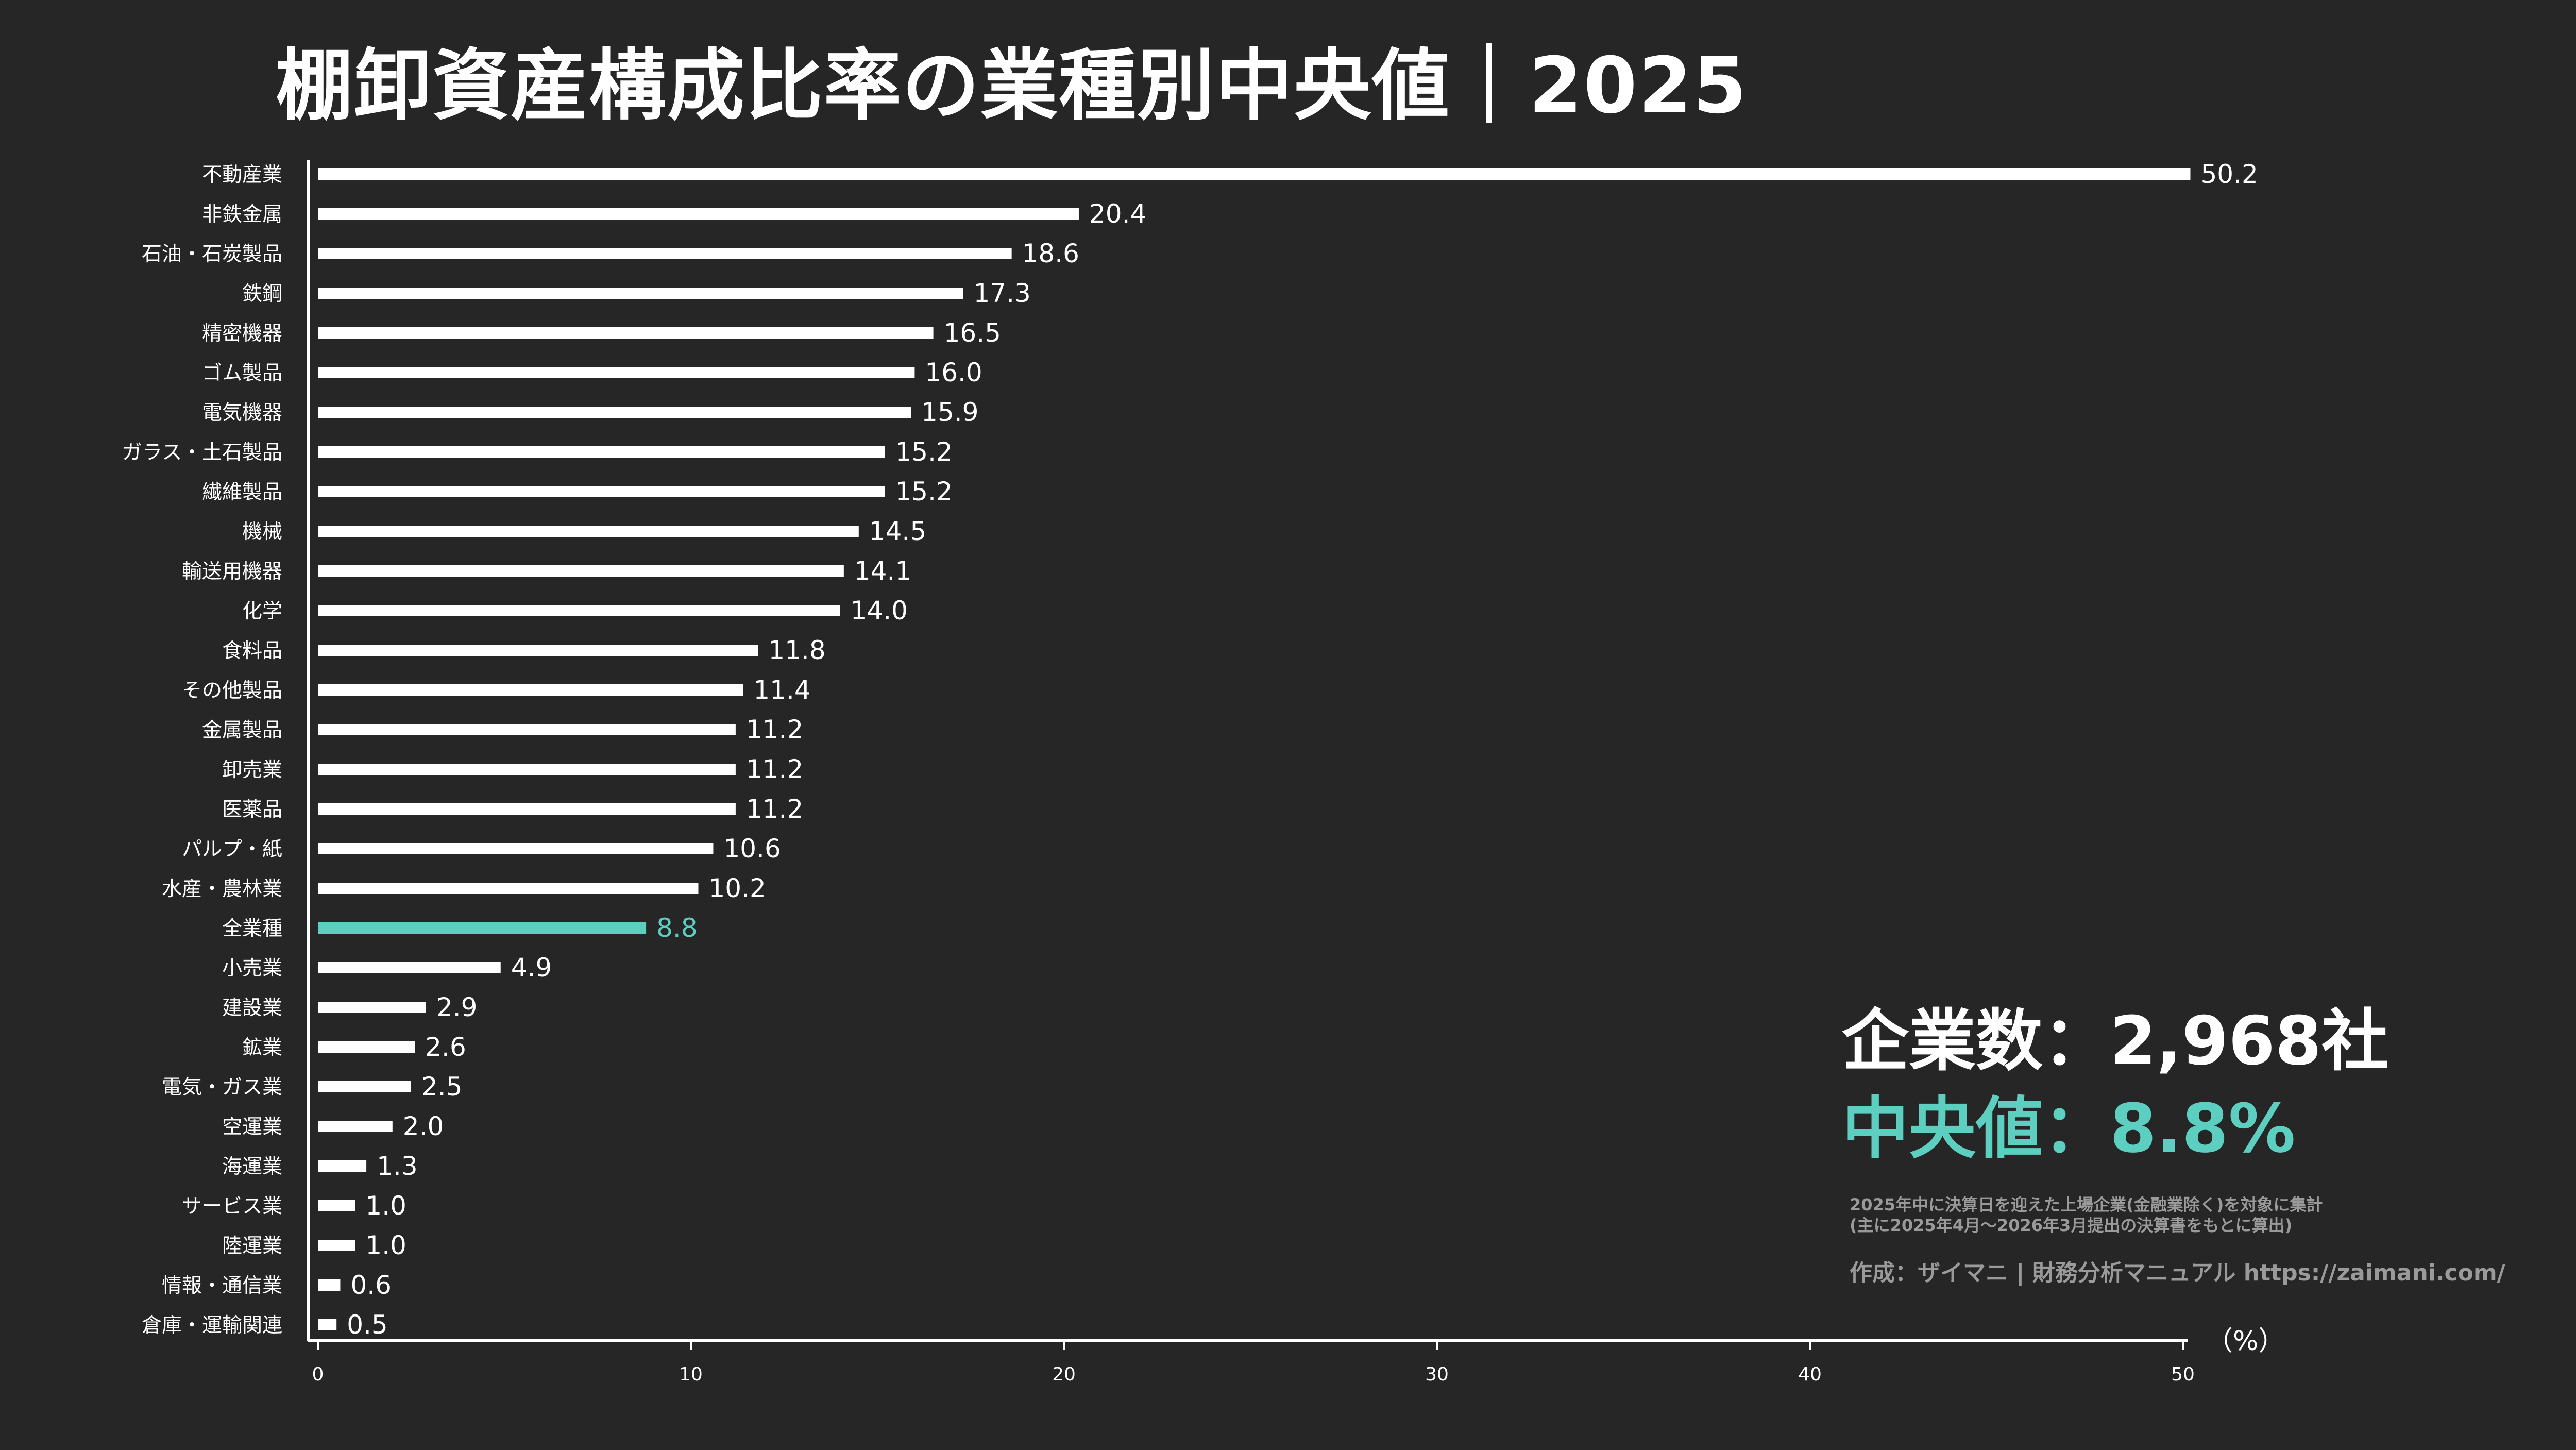  Describe the element at coordinates (949, 412) in the screenshot. I see `data-label: 15.9` at that location.